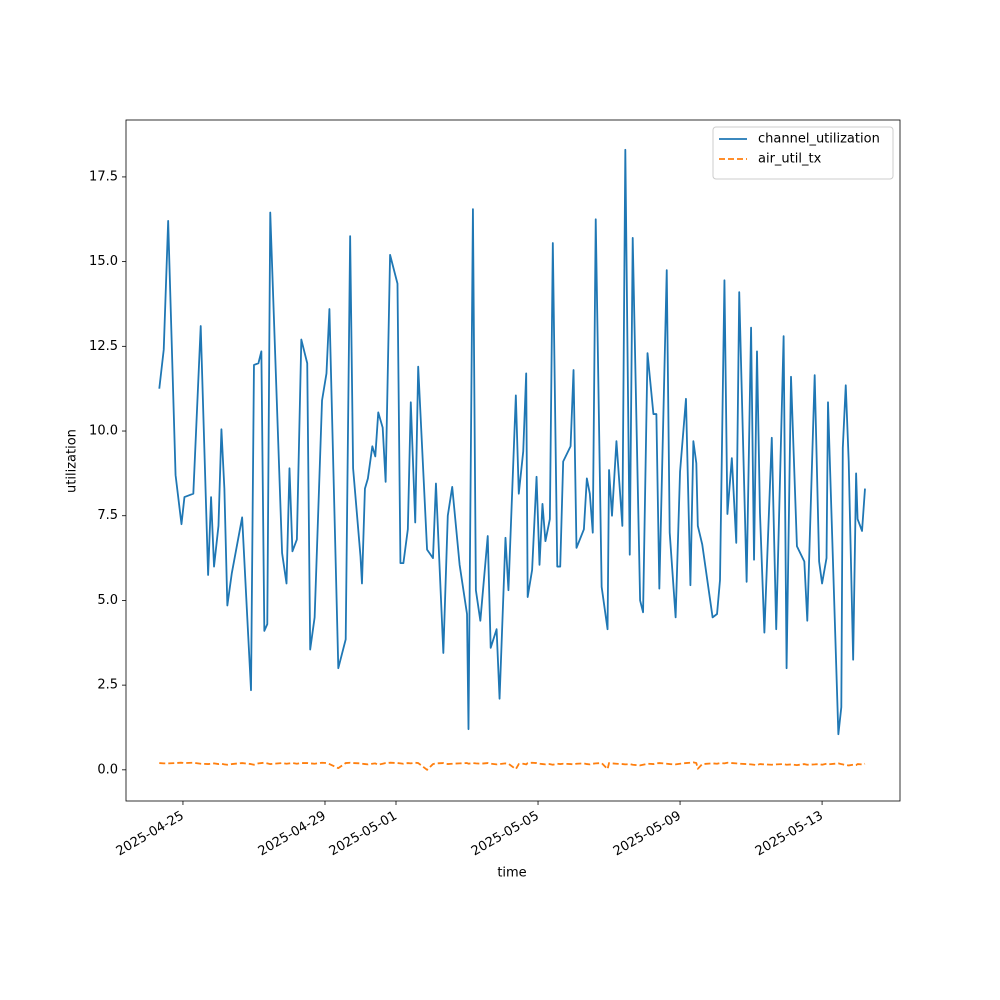  What do you see at coordinates (107, 600) in the screenshot?
I see `y-tick-label: 5.0` at bounding box center [107, 600].